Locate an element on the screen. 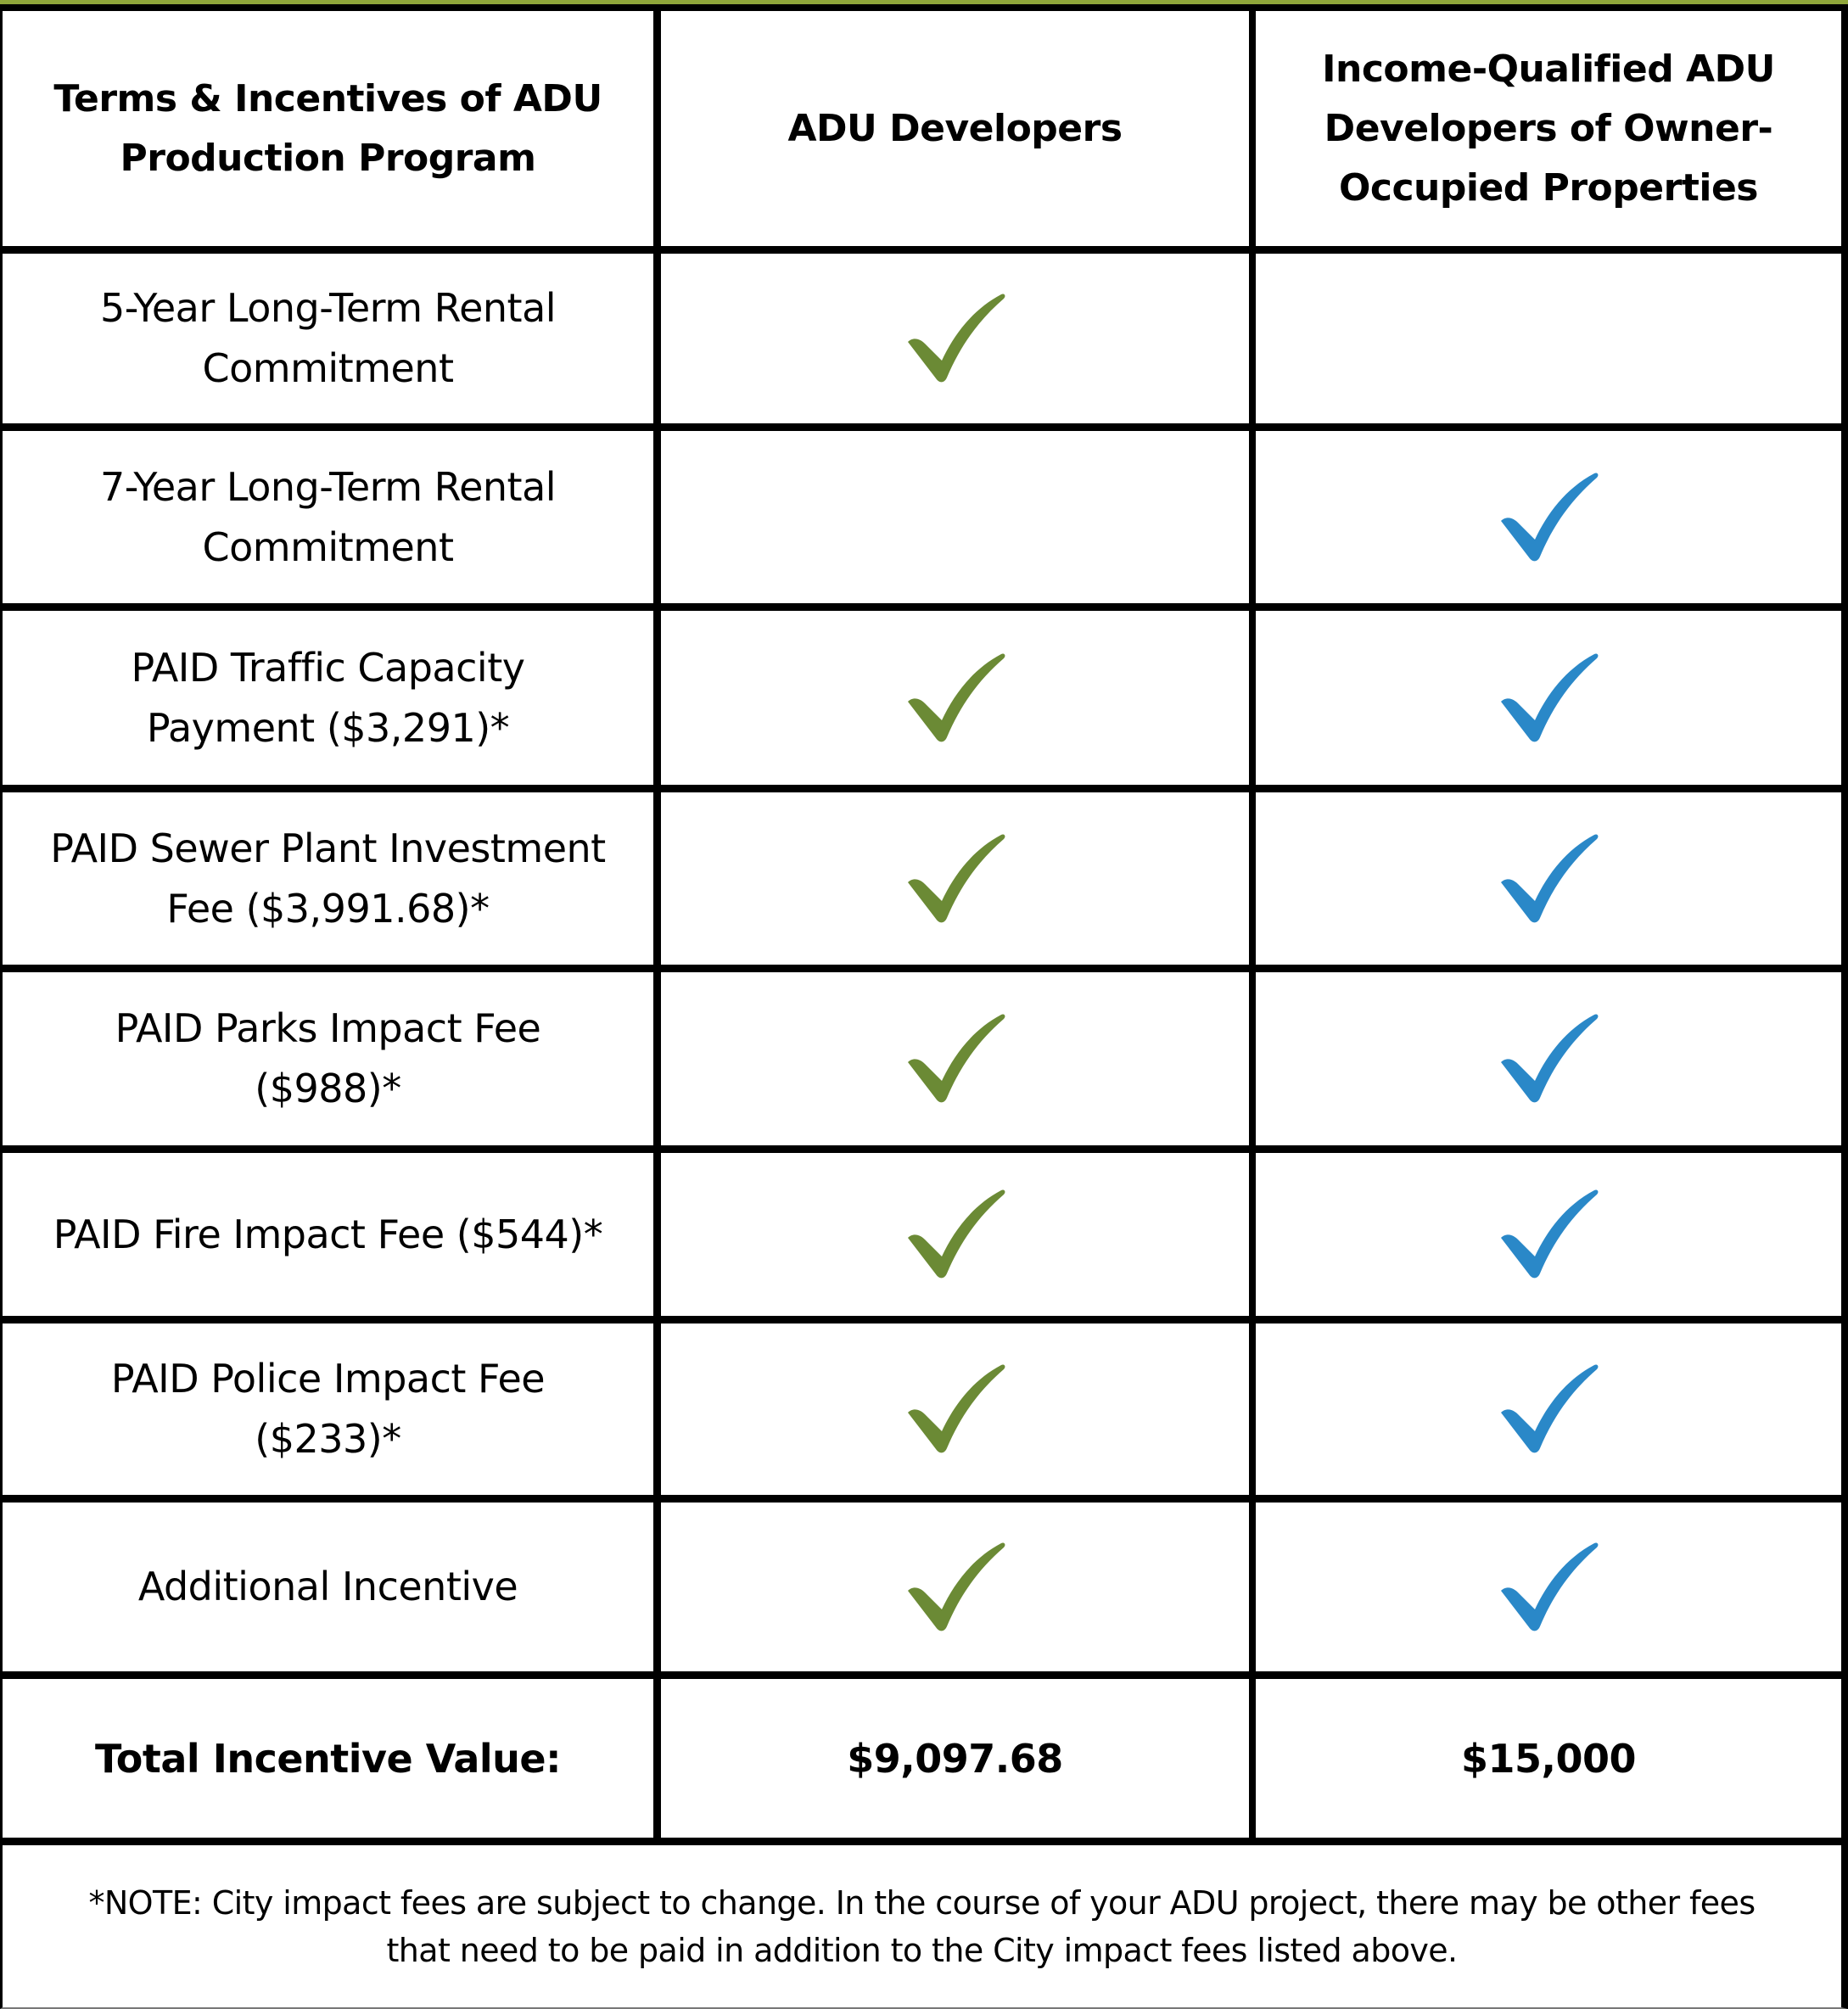 The width and height of the screenshot is (1848, 2009). row-label-line: PAID Police Impact Fee is located at coordinates (328, 1379).